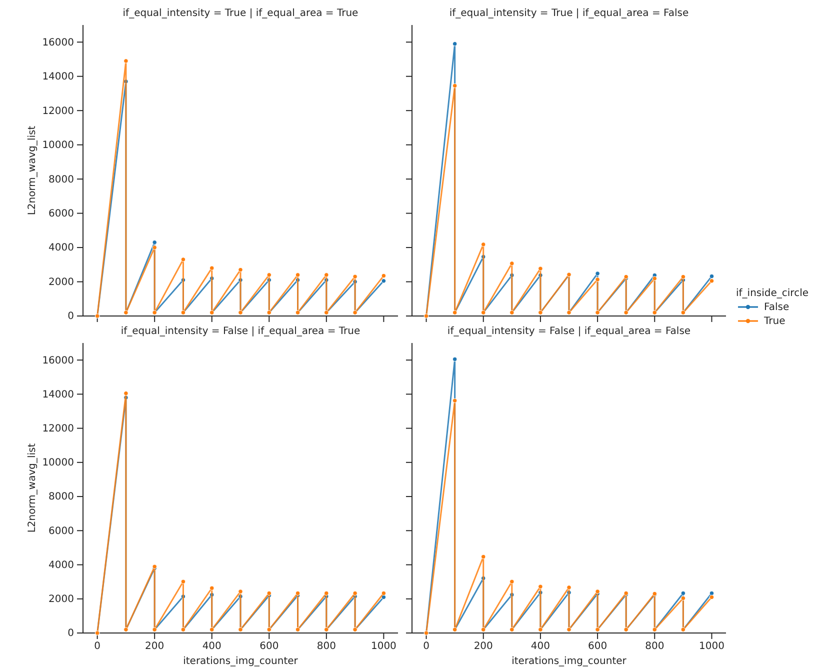 This screenshot has height=668, width=825. I want to click on chart-title: if_equal_intensity = False | if_equal_area = False, so click(569, 331).